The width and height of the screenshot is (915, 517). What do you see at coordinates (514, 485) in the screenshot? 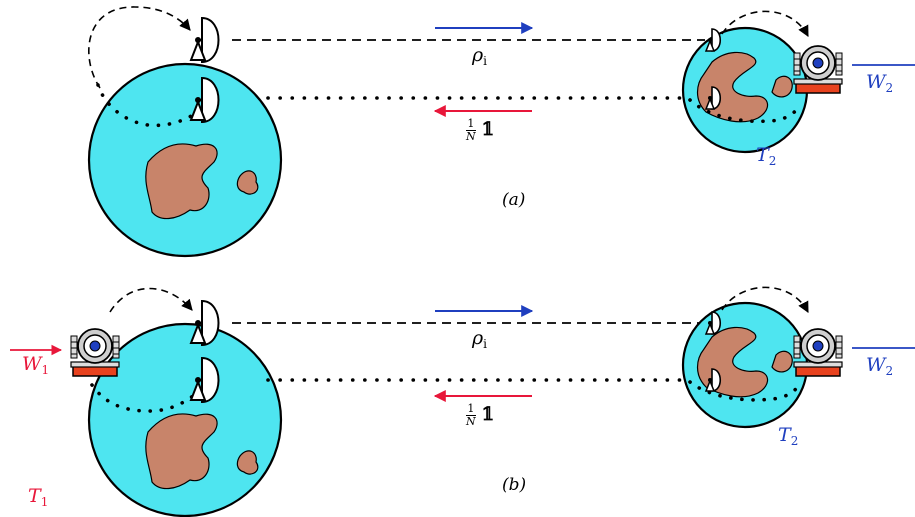
I see `panel-caption: (b)` at bounding box center [514, 485].